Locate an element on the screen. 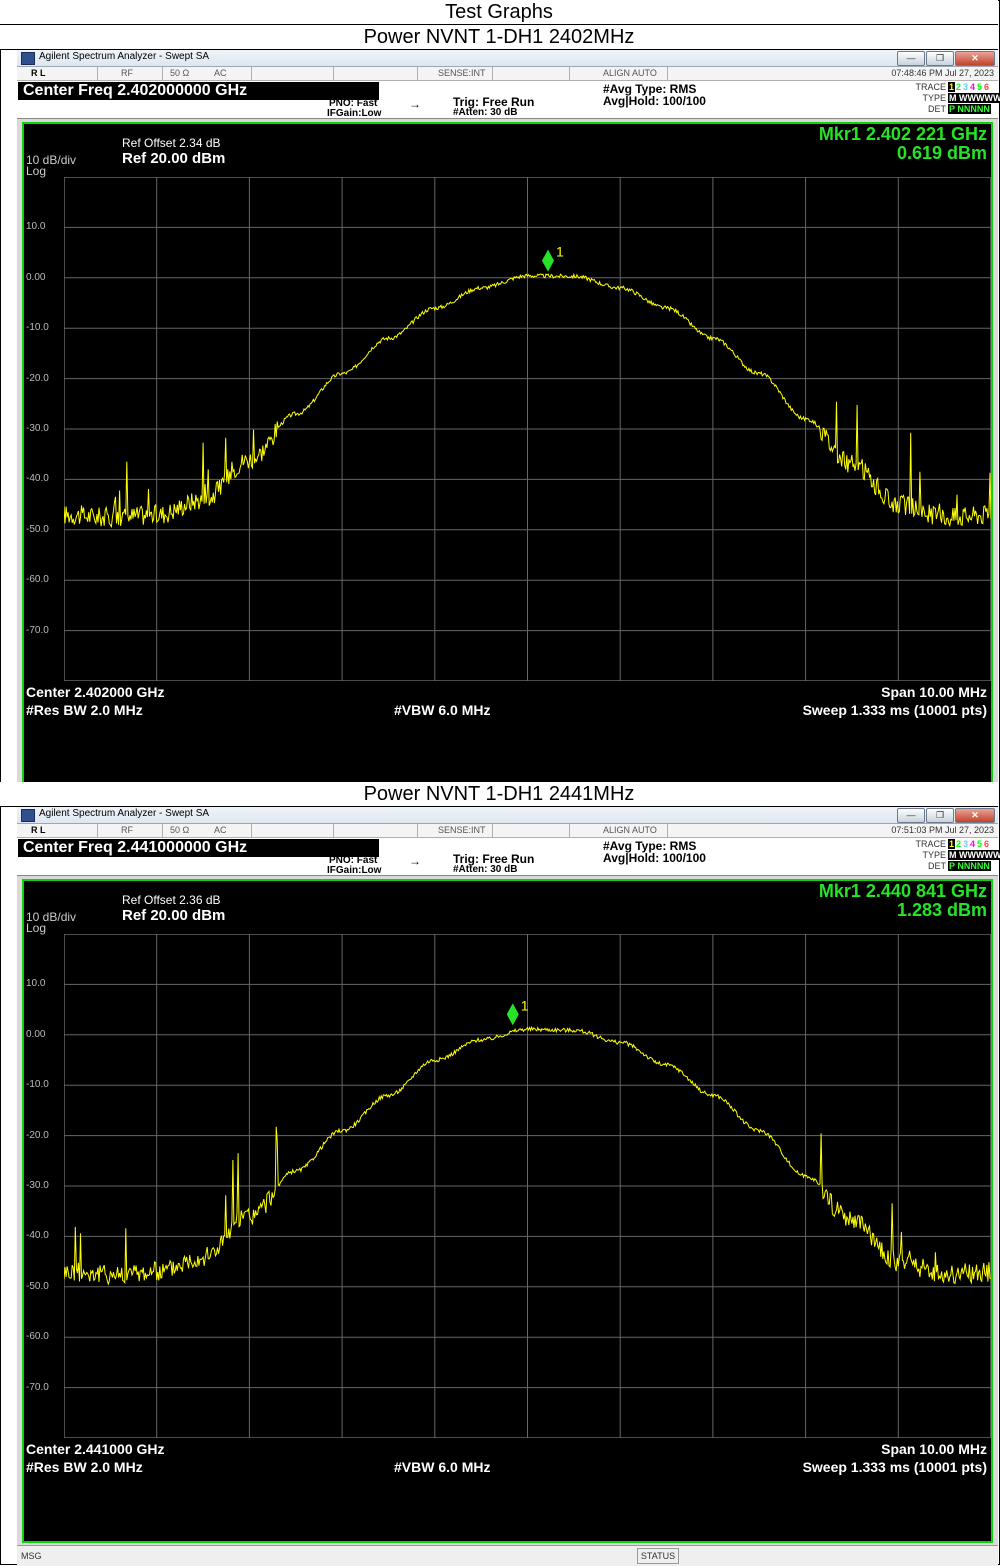 The image size is (1000, 1566). type-label: TYPE is located at coordinates (934, 855).